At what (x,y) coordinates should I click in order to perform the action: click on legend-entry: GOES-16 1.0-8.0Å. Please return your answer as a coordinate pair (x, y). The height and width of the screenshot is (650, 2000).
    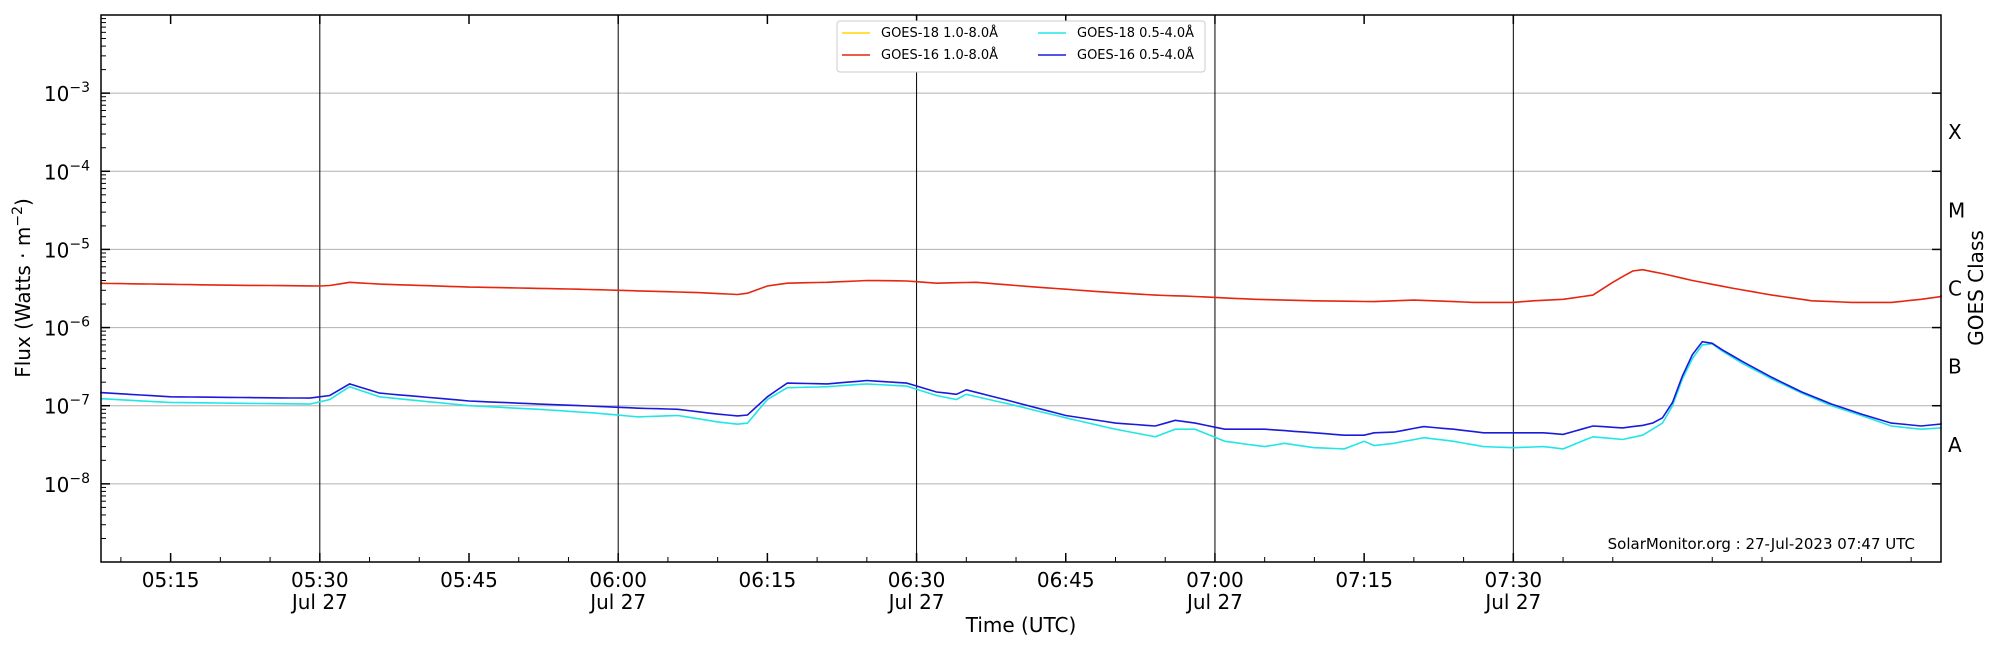
    Looking at the image, I should click on (939, 55).